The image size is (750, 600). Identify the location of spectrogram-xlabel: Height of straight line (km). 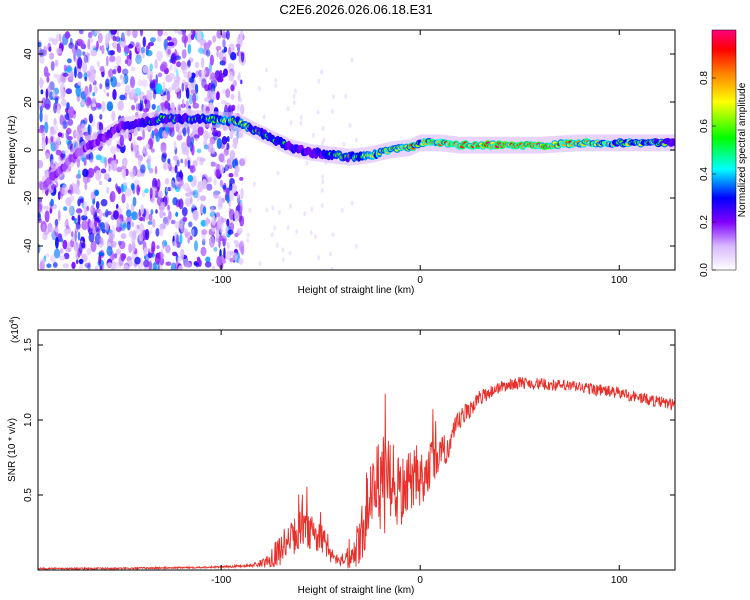
(356, 290).